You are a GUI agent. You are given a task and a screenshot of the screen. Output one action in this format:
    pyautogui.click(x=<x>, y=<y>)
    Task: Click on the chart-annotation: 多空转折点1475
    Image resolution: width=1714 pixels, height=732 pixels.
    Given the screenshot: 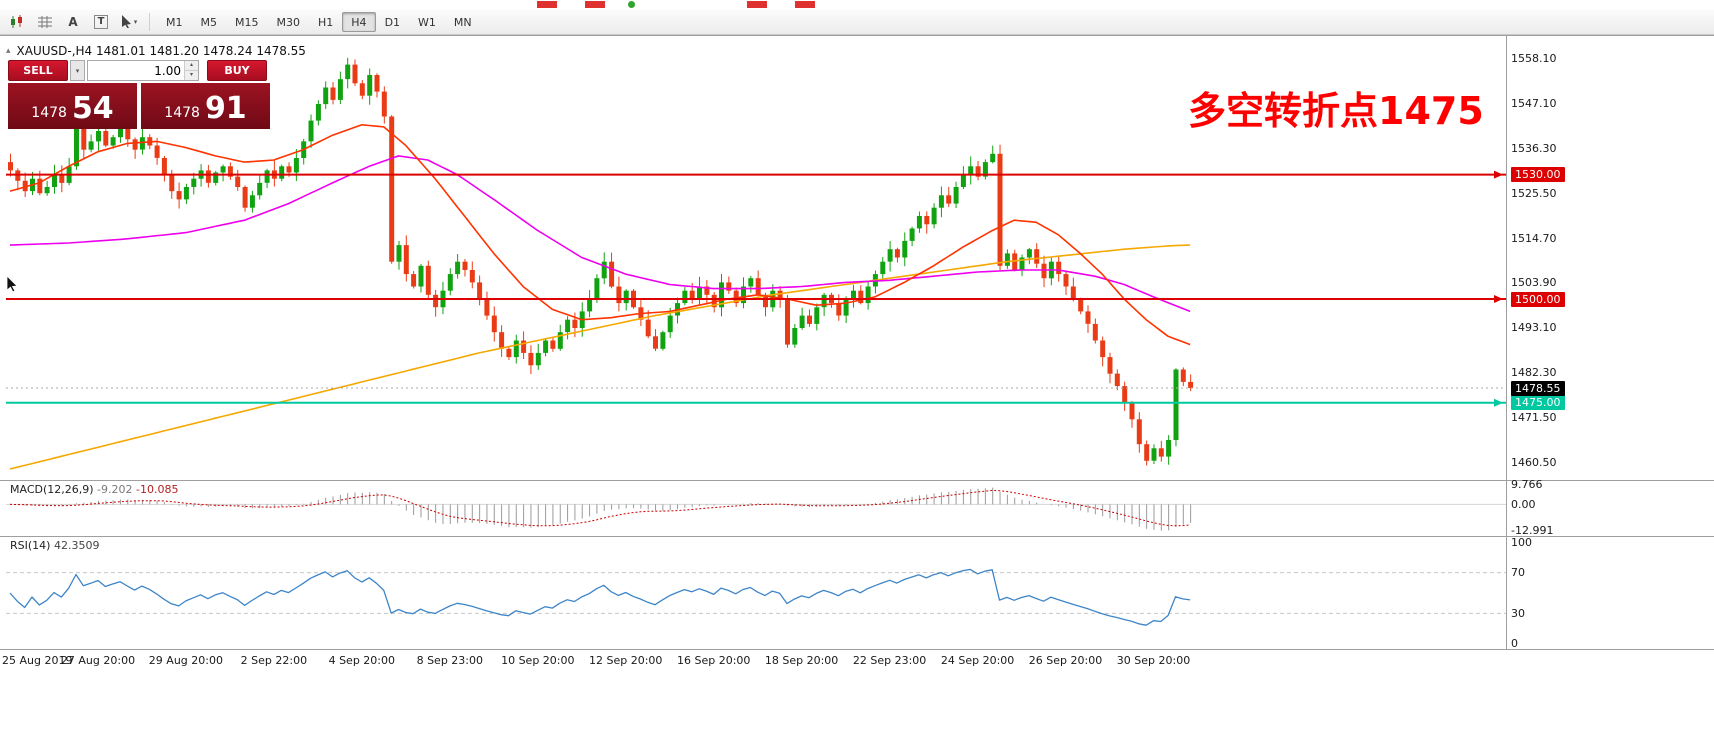 What is the action you would take?
    pyautogui.click(x=1336, y=111)
    